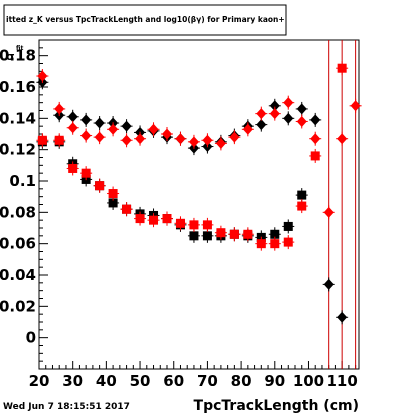 The height and width of the screenshot is (414, 400). I want to click on x-tick-label: 60, so click(173, 381).